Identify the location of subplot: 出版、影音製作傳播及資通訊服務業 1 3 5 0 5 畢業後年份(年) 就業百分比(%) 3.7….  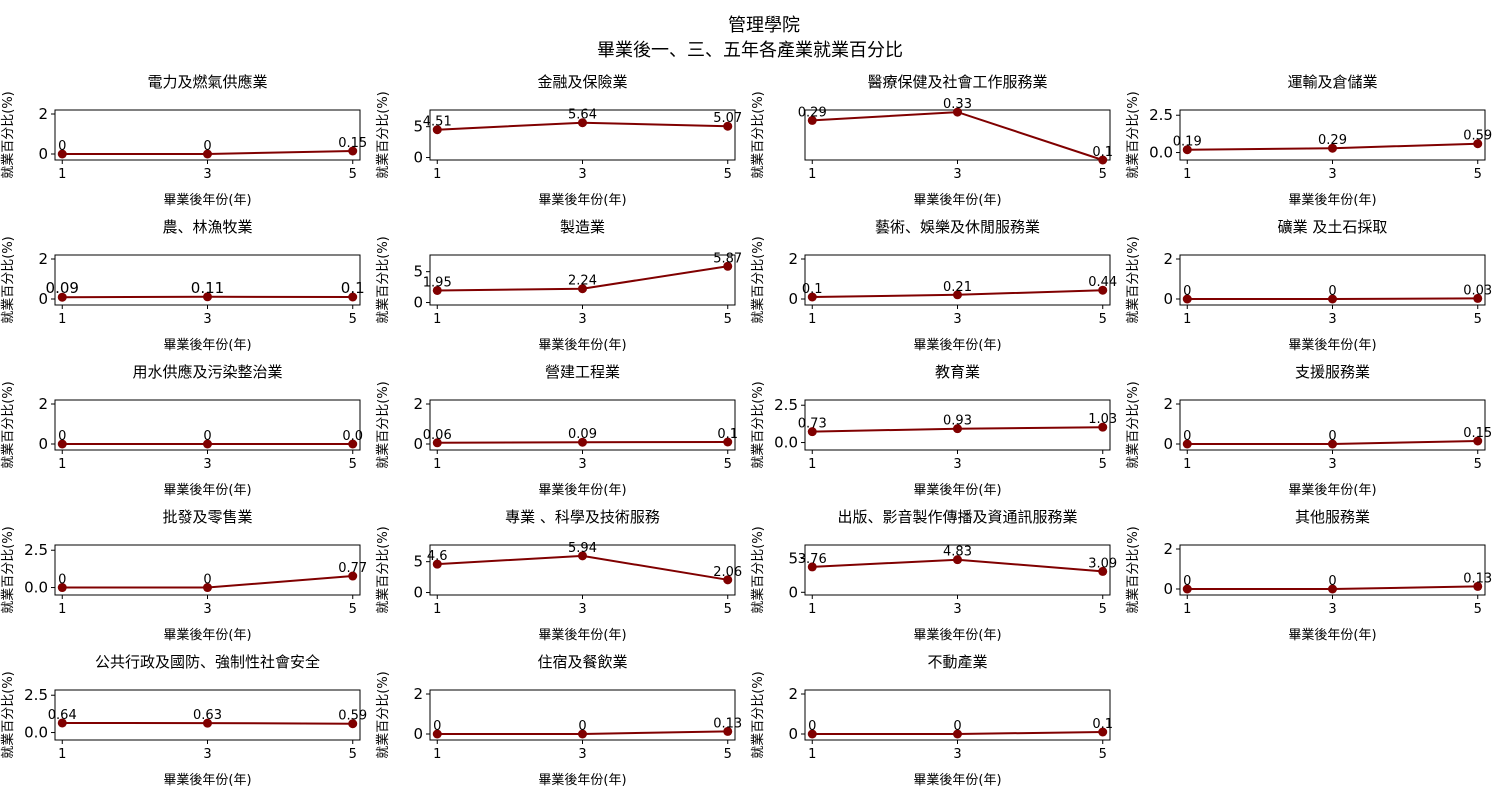
(933, 575).